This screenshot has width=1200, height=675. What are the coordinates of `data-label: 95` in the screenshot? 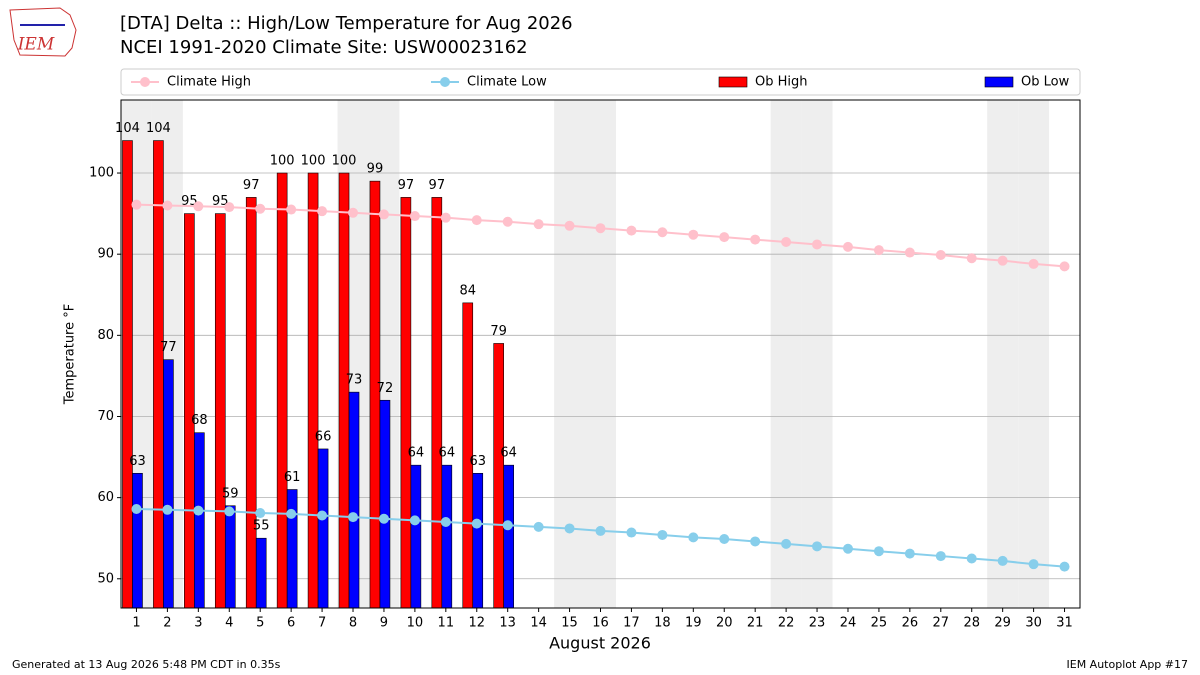 It's located at (220, 201).